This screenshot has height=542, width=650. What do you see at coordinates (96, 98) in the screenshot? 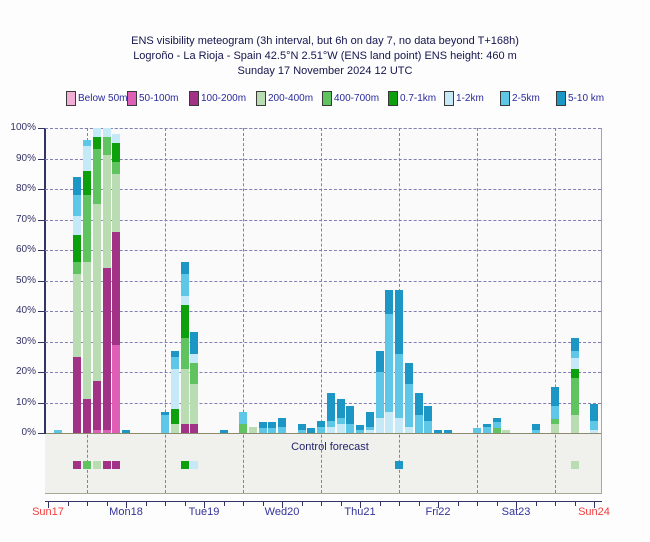
I see `legend-item: Below 50m` at bounding box center [96, 98].